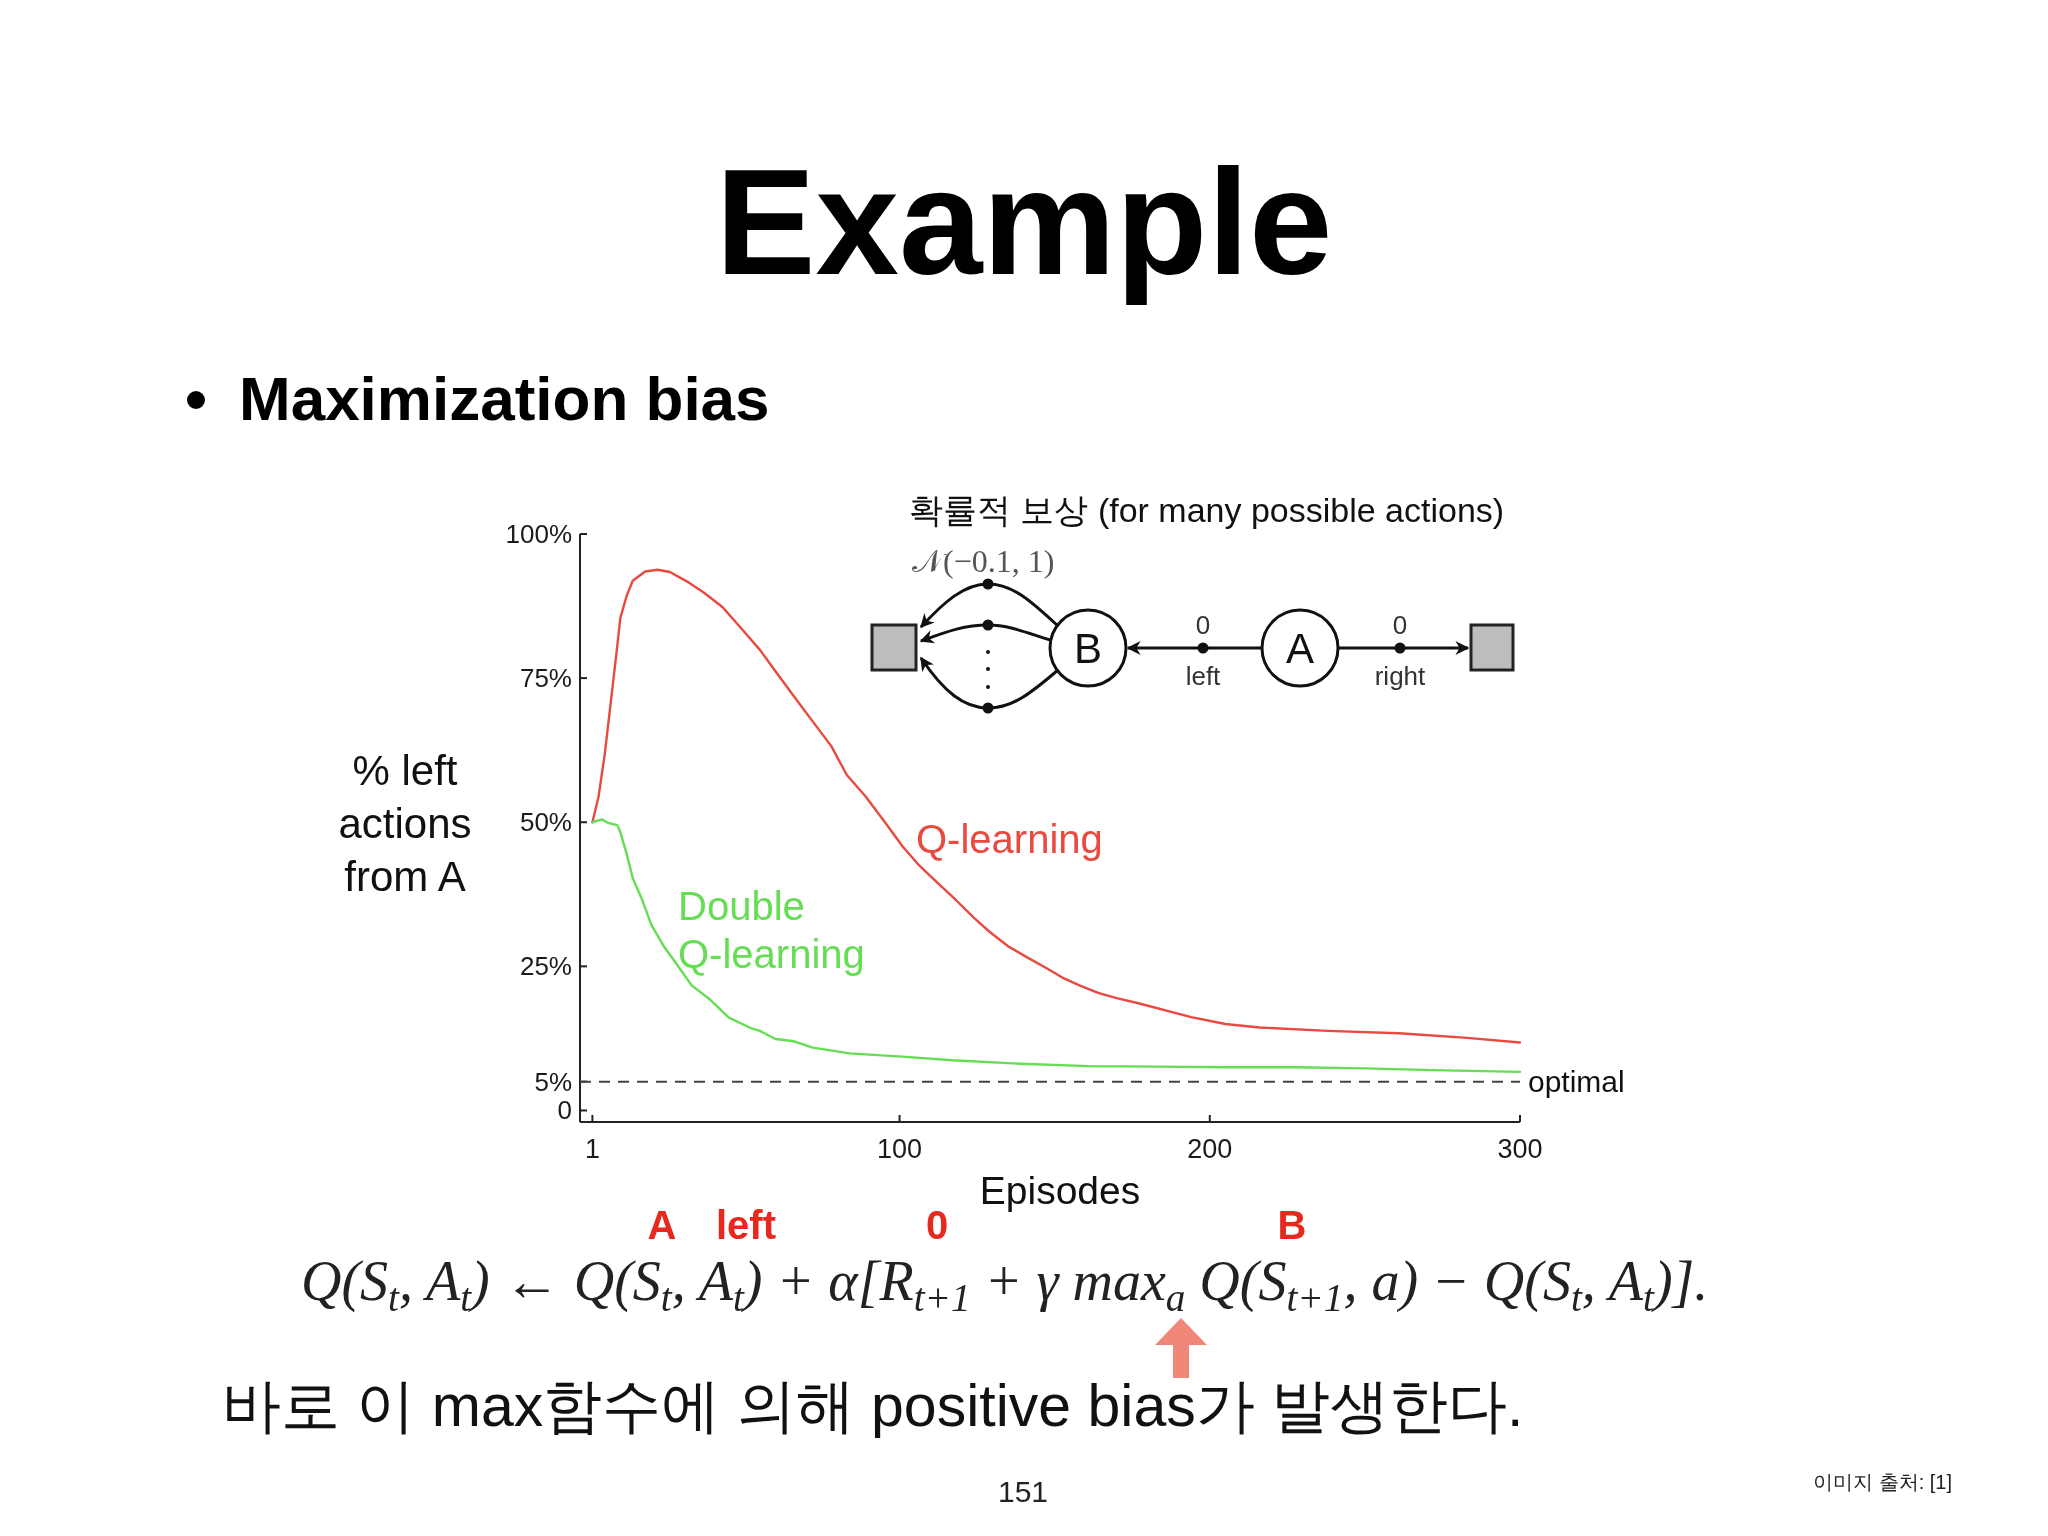 This screenshot has height=1536, width=2048. What do you see at coordinates (1005, 1285) in the screenshot?
I see `text: Q(S$_{t}$, A$_{t}$) ← Q(S$_{t}$, A$_{t}$) + α[R$_{t+1}$ + γ max$_{a}$ Q(S$_{t+1}$, a) − Q(S$_{t}$, A$_{t}$)].` at bounding box center [1005, 1285].